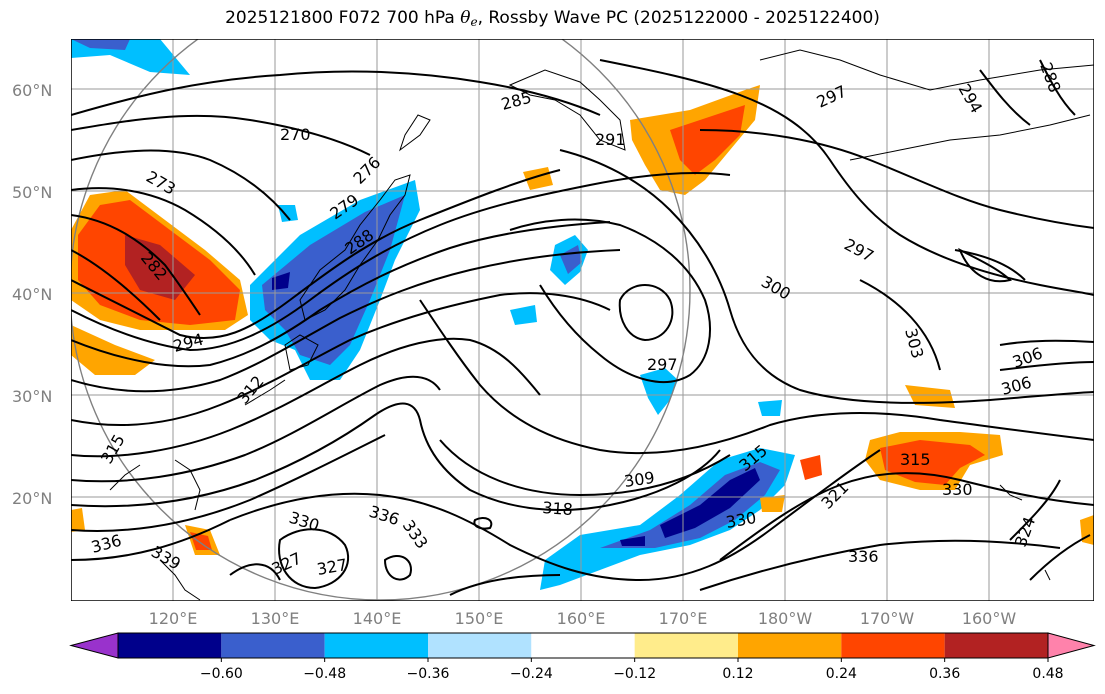  Describe the element at coordinates (944, 674) in the screenshot. I see `colorbar-tick-label: 0.36` at that location.